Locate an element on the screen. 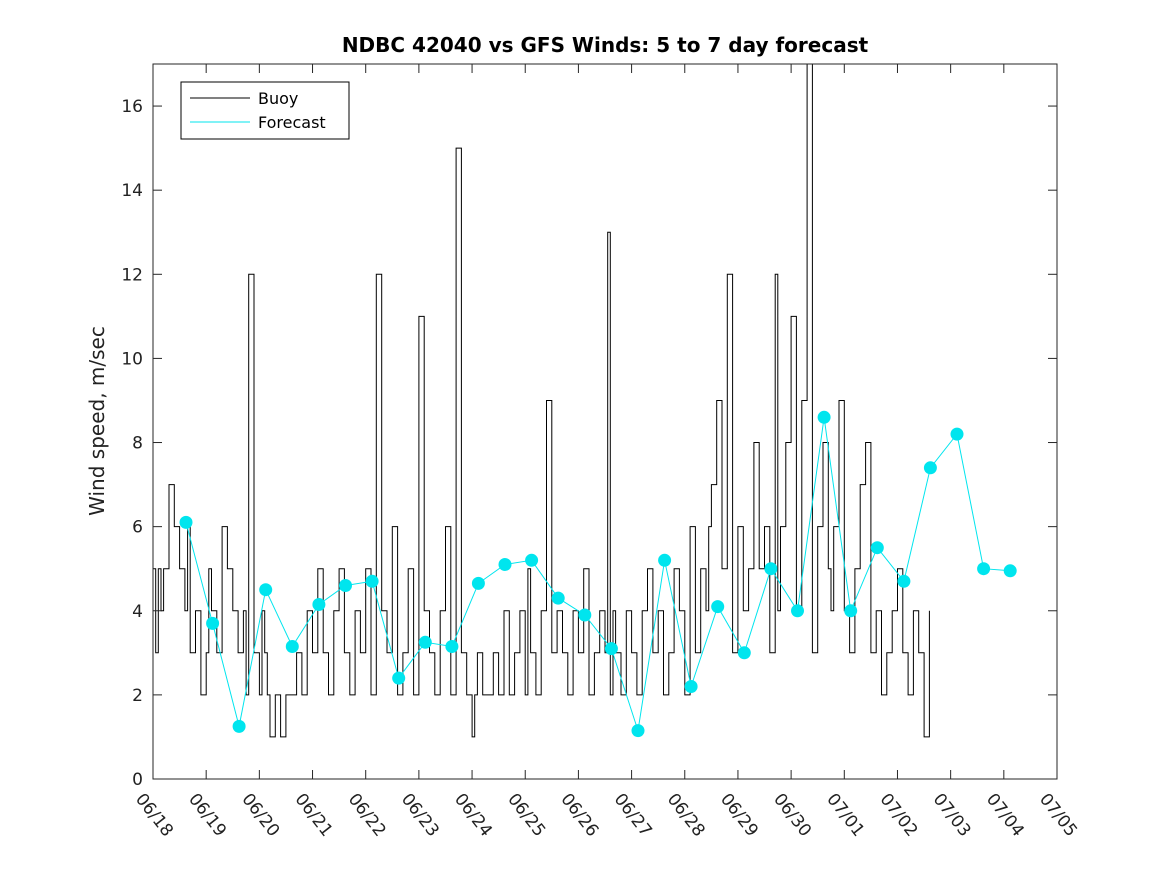 This screenshot has height=875, width=1167. x-tick-label: 06/27 is located at coordinates (633, 815).